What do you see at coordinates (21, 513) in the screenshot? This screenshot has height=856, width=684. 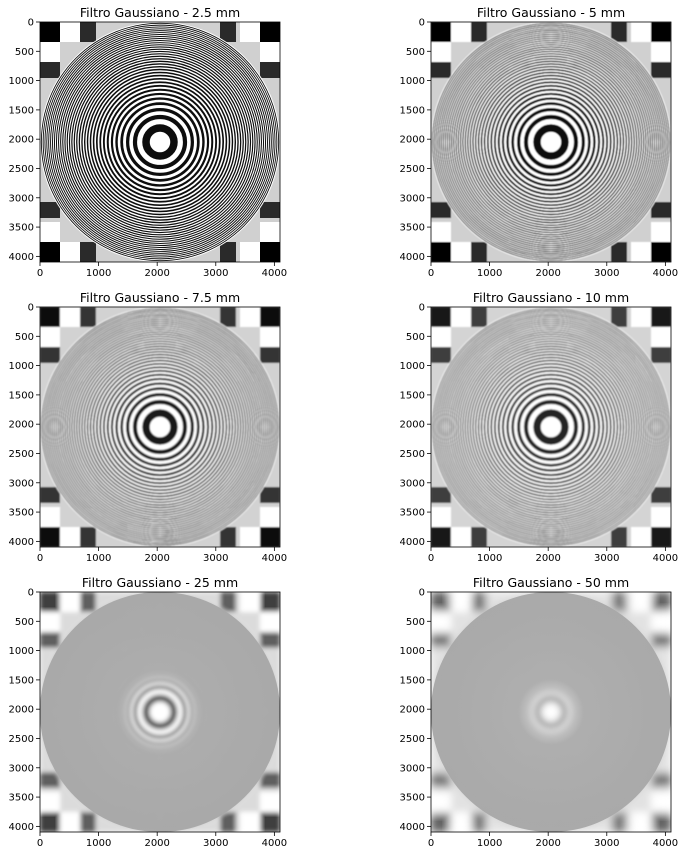 I see `y-tick-label: 3500` at bounding box center [21, 513].